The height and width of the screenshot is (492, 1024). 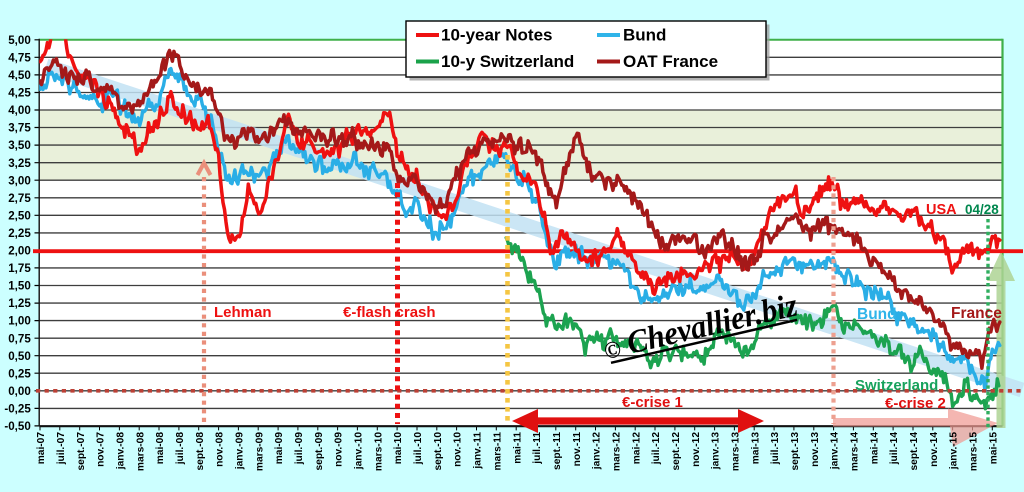 I want to click on svg-text: 3,25, so click(x=19, y=163).